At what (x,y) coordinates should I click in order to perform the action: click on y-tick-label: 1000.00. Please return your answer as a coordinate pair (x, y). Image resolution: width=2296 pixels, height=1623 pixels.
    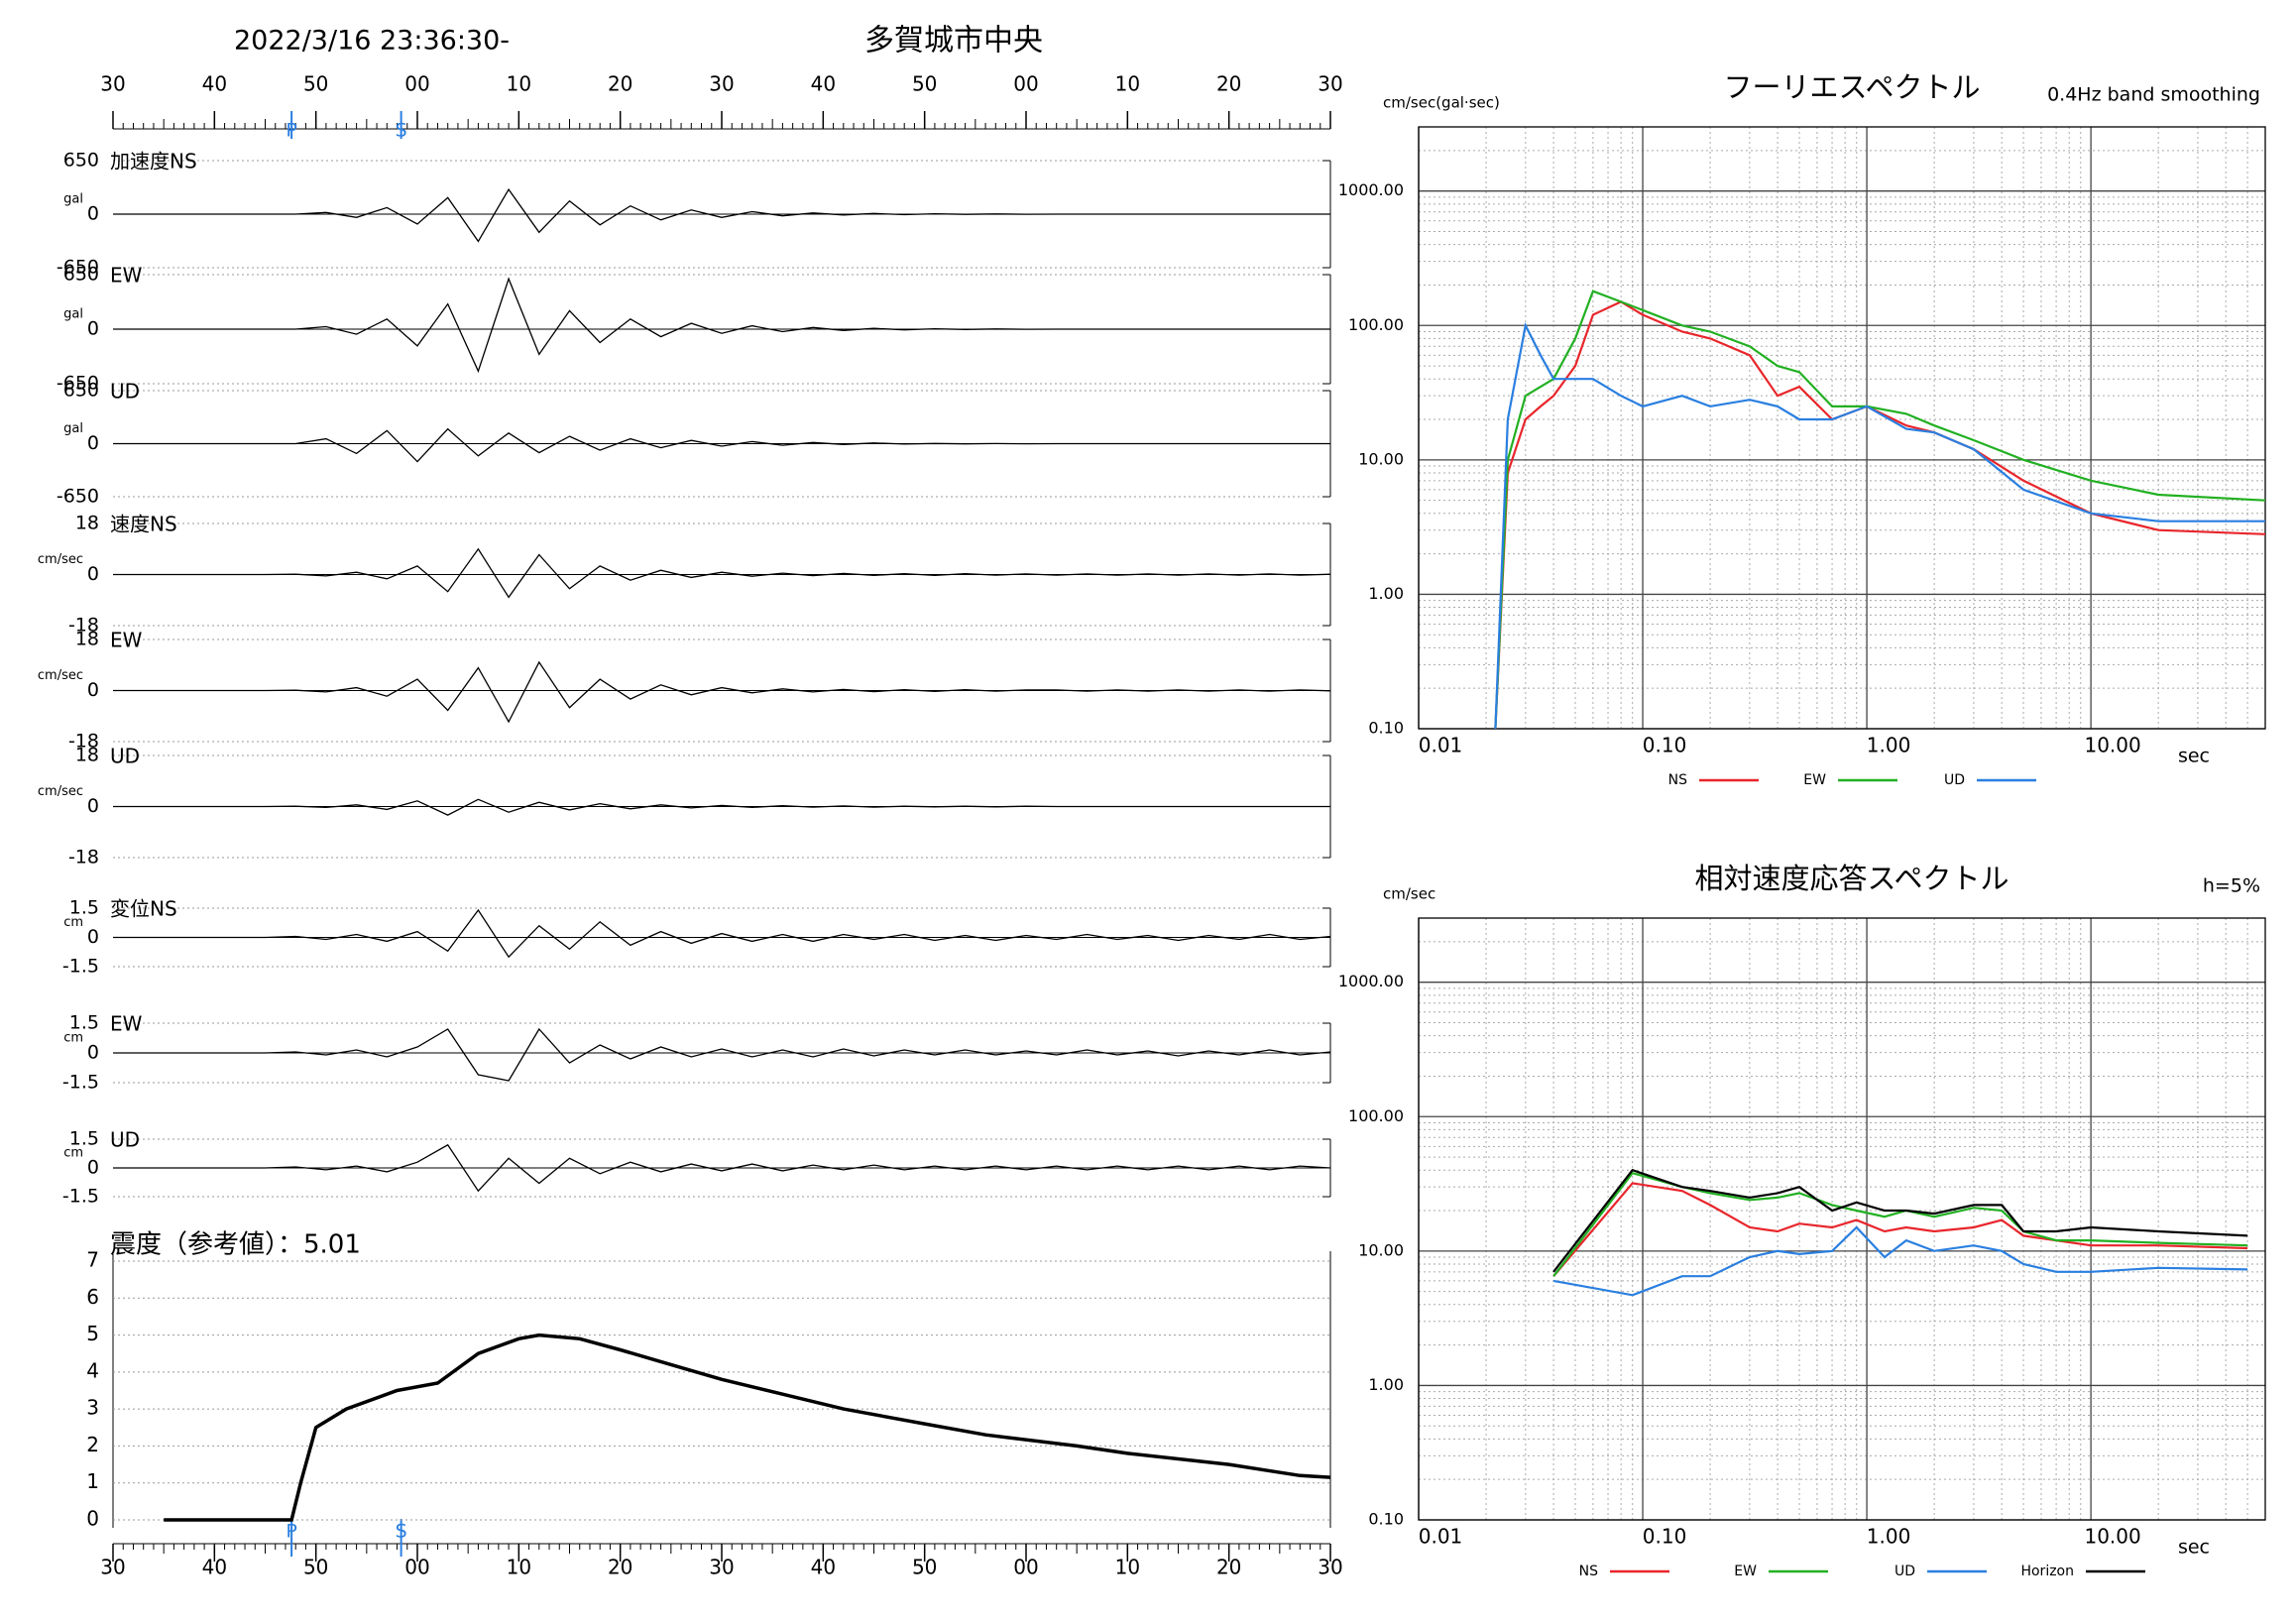
    Looking at the image, I should click on (1371, 981).